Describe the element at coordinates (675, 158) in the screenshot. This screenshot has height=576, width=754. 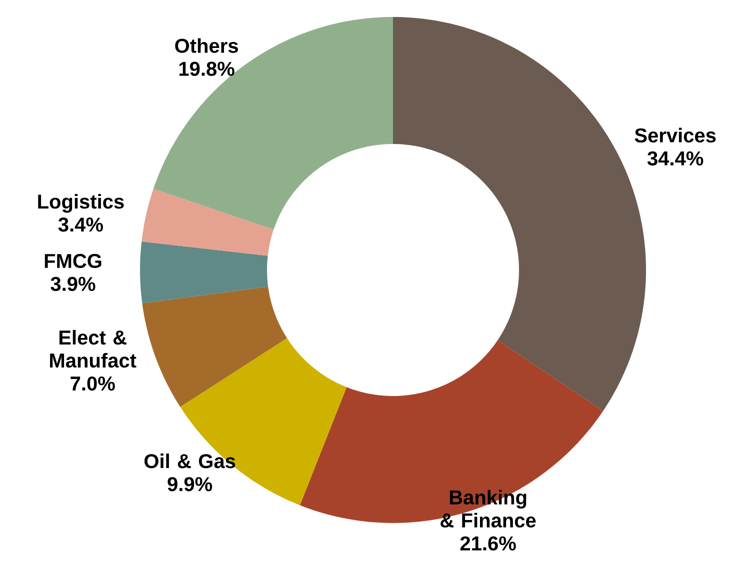
I see `data-label: 34.4%` at that location.